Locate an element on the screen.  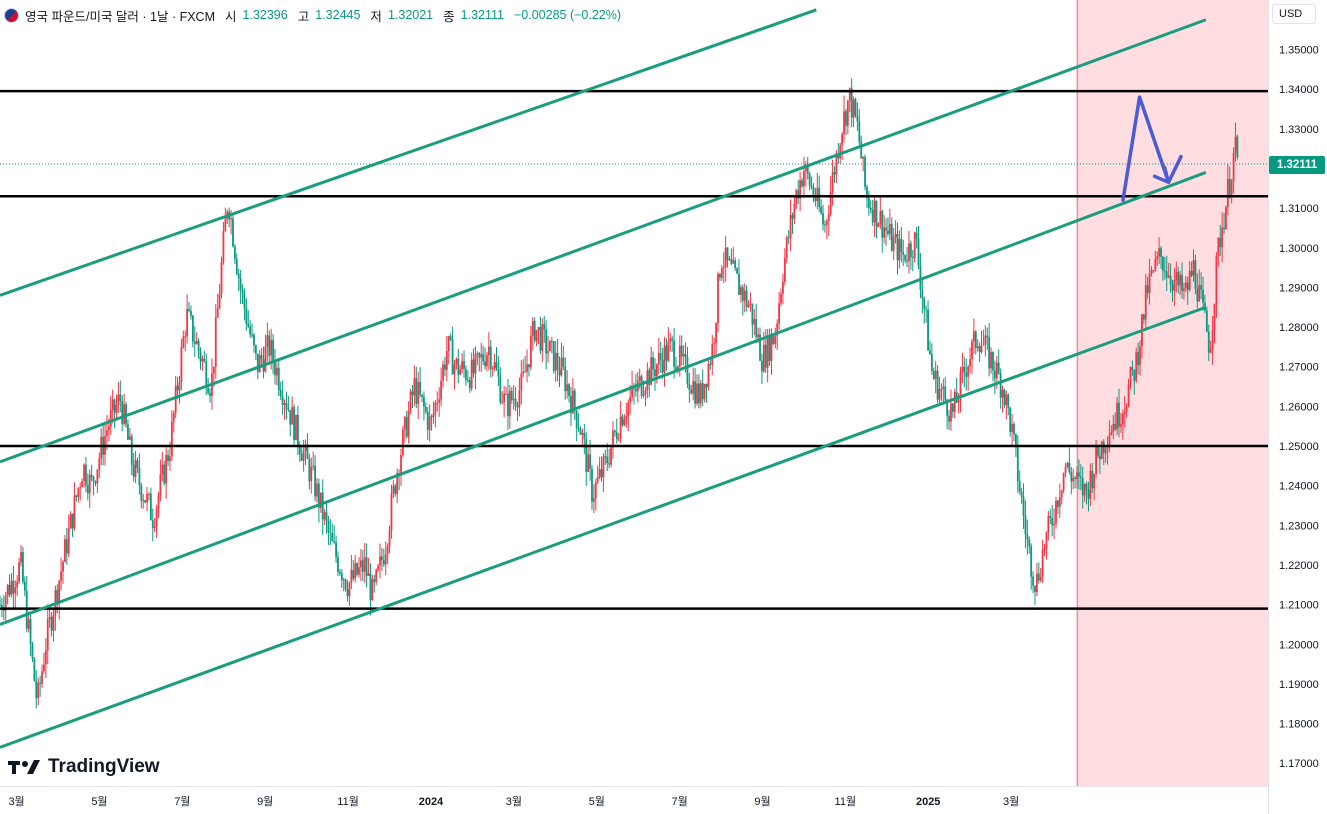
price-tick-label: 1.26000 is located at coordinates (1299, 407).